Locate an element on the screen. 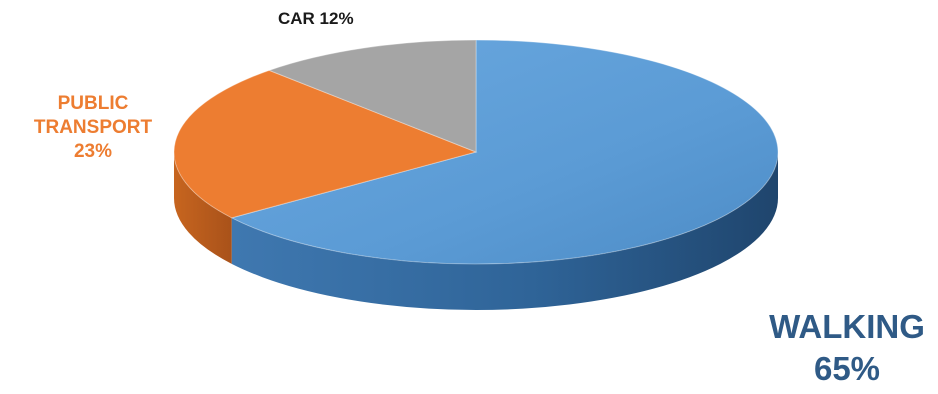 This screenshot has height=394, width=938. data-label-walking-name: WALKING is located at coordinates (847, 326).